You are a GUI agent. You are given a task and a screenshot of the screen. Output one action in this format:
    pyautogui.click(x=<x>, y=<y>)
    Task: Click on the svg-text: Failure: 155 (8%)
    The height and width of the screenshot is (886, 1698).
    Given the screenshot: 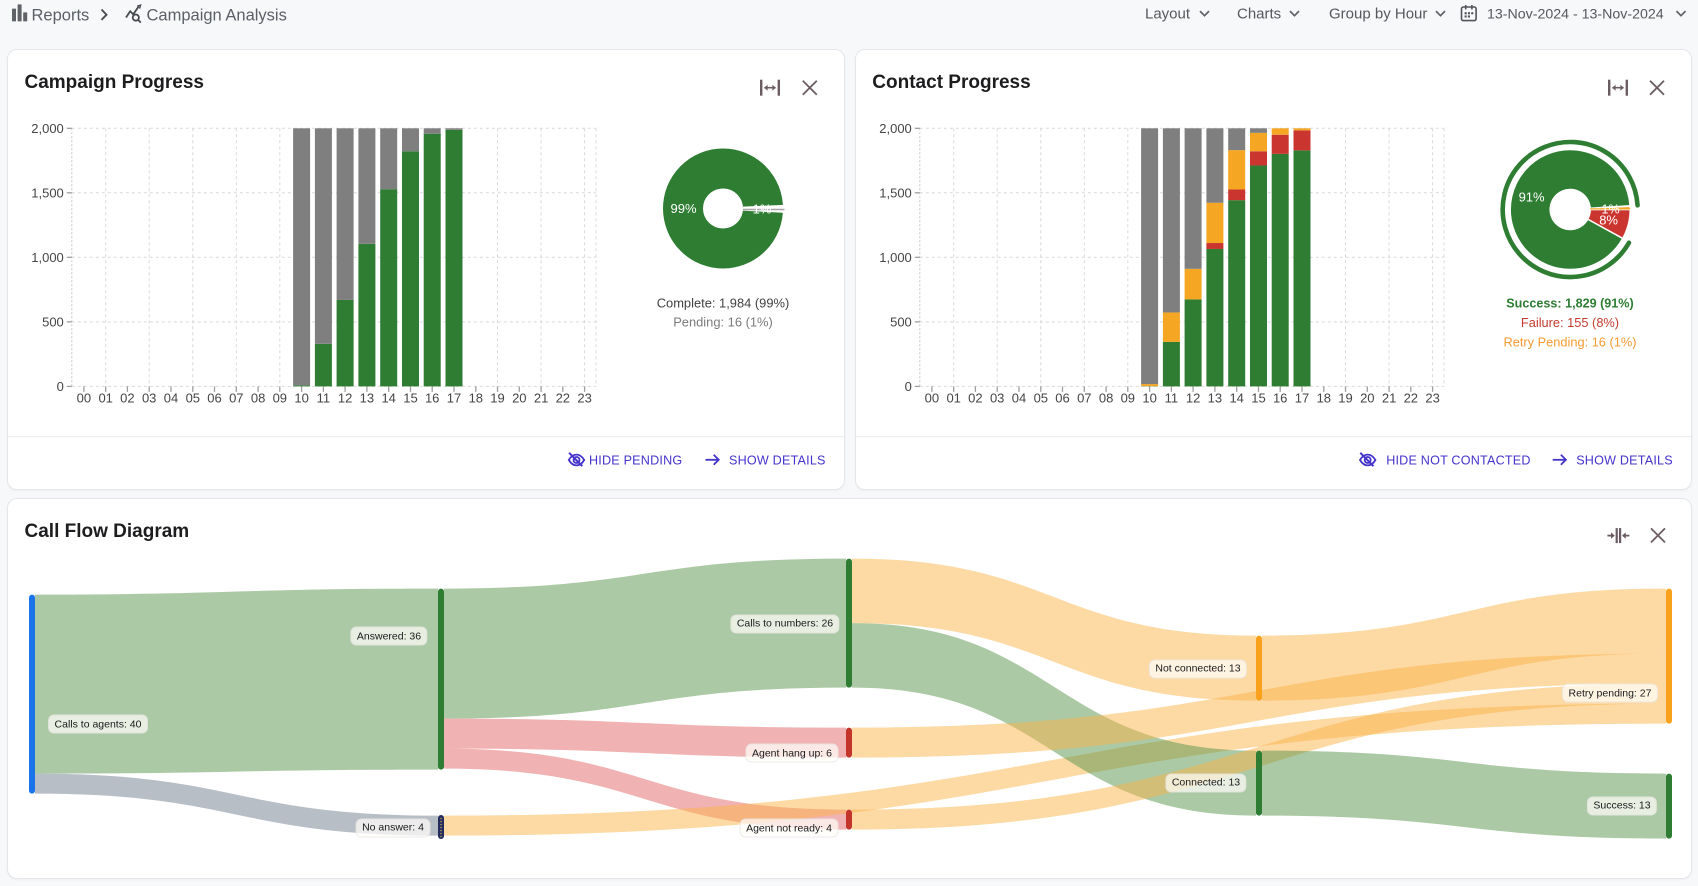 What is the action you would take?
    pyautogui.click(x=1570, y=322)
    